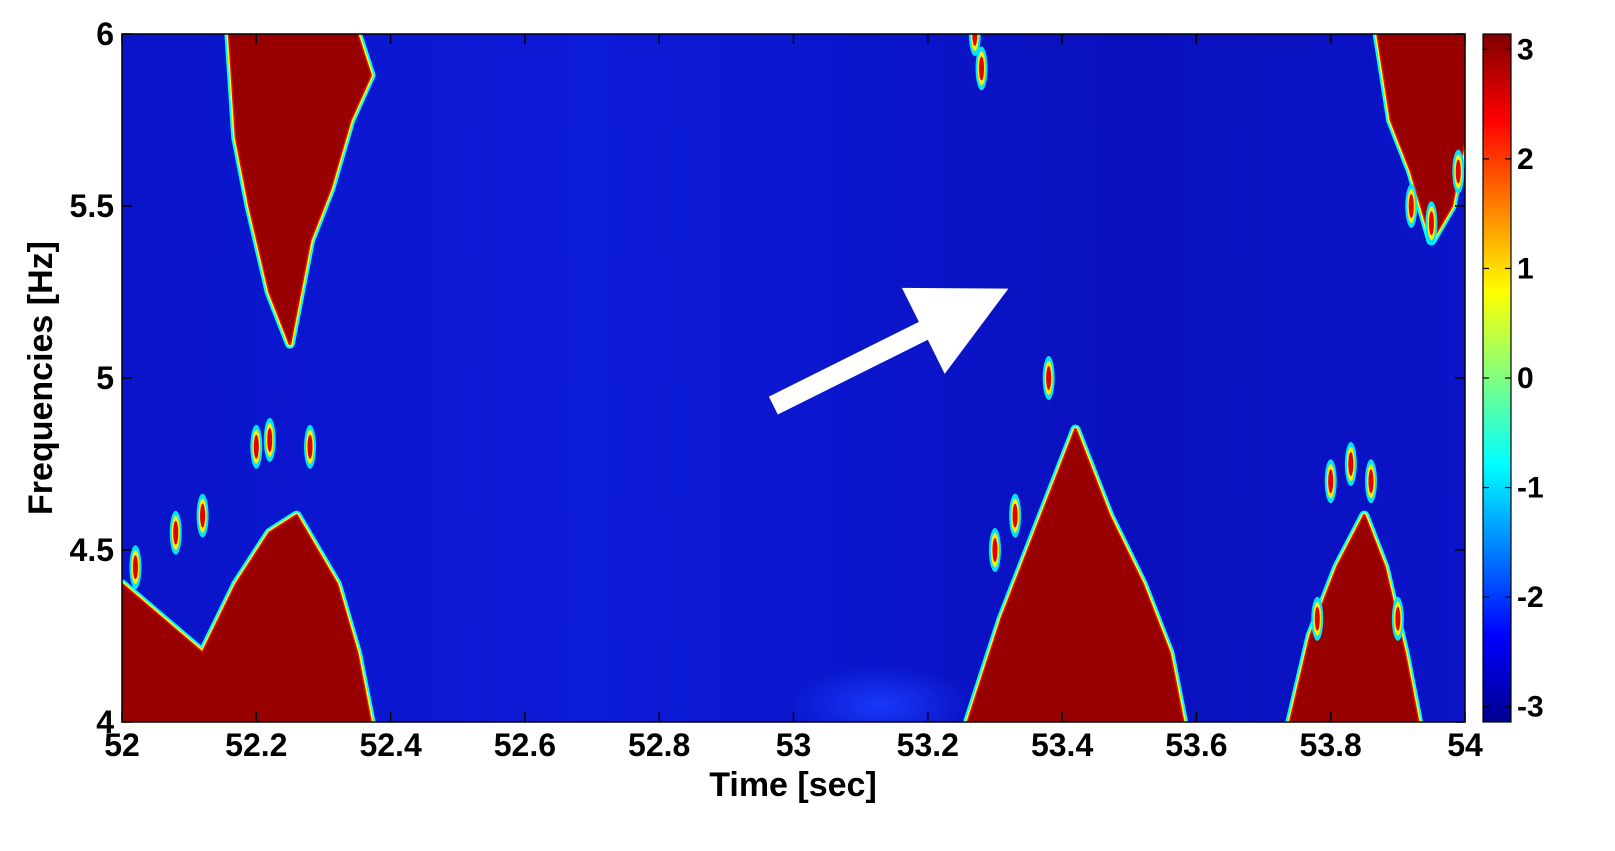  What do you see at coordinates (256, 745) in the screenshot?
I see `x-tick-label: 52.2` at bounding box center [256, 745].